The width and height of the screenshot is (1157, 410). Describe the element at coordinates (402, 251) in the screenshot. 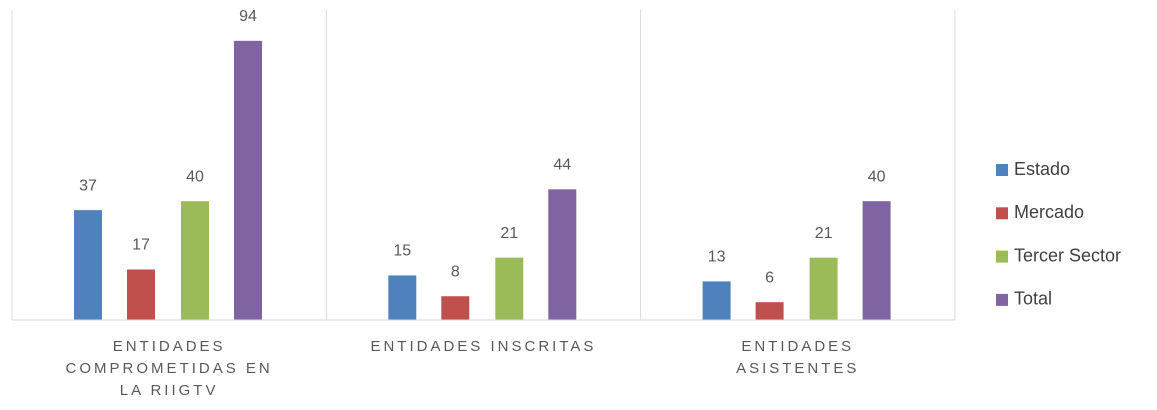

I see `data-label: 15` at that location.